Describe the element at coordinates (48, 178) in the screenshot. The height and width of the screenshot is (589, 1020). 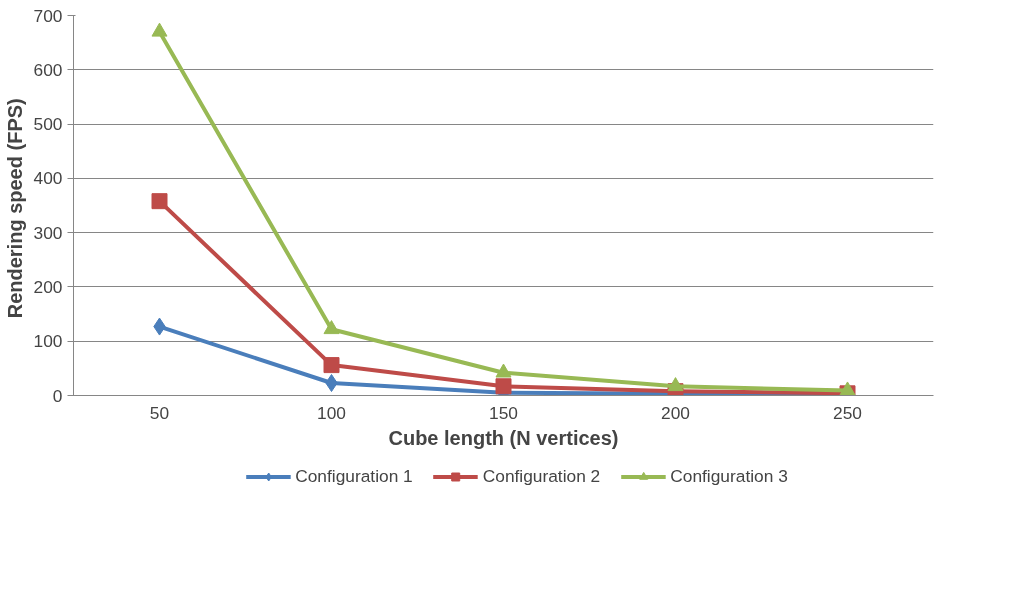
I see `y-tick-label: 400` at that location.